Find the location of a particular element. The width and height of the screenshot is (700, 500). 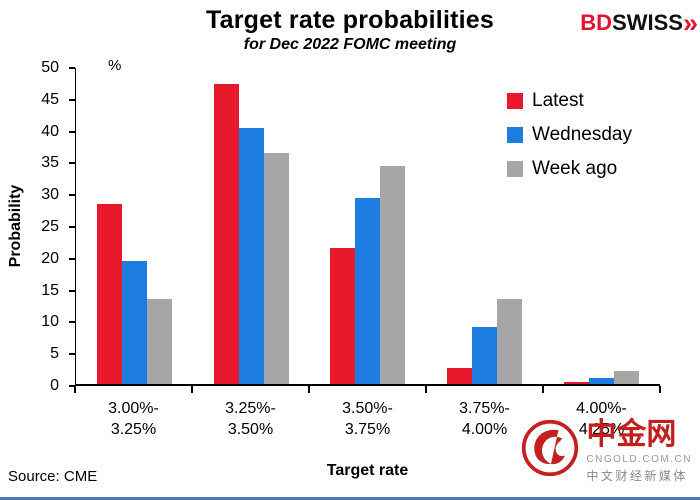

x-category-label: 4.00%- 4.25% is located at coordinates (601, 419).